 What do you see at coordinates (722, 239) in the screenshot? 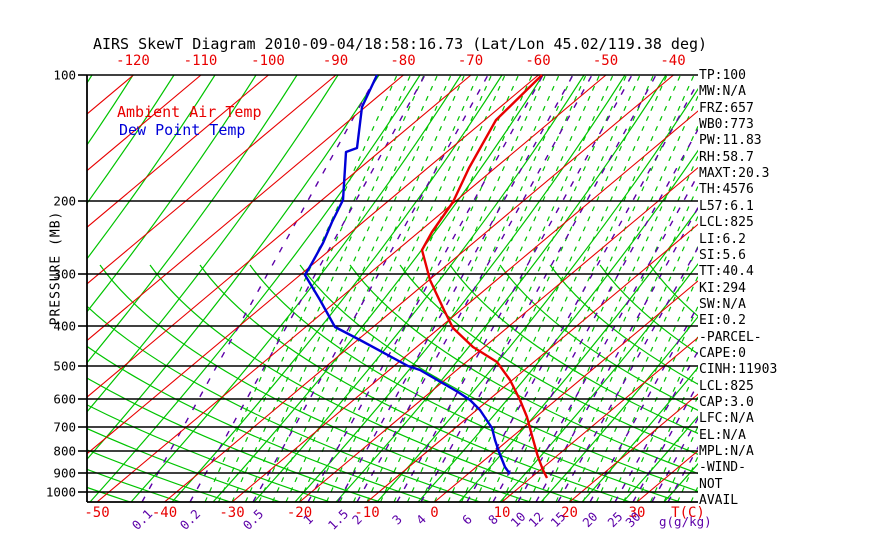
I see `stat-li: LI:6.2` at bounding box center [722, 239].